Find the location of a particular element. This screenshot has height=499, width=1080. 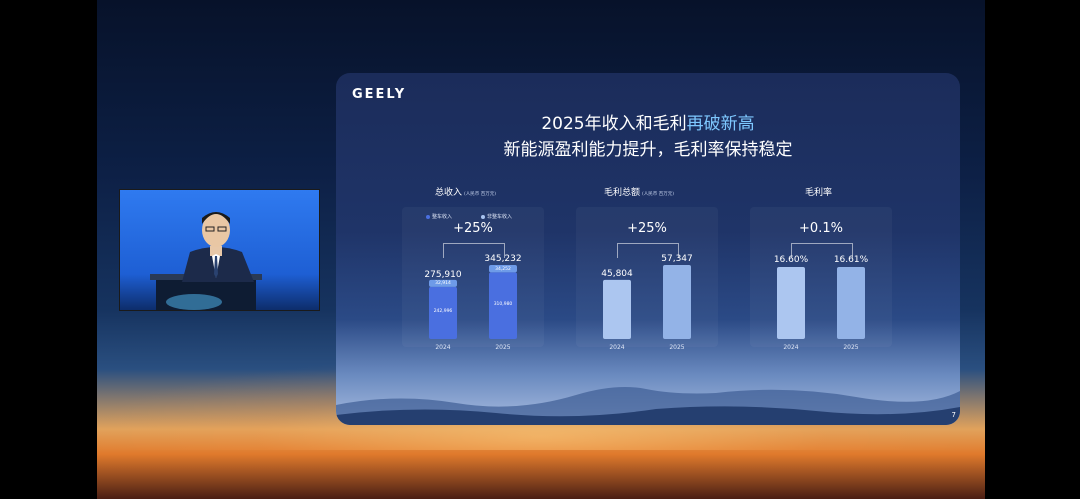

revenue-bar-vehicle-2024 is located at coordinates (443, 312).